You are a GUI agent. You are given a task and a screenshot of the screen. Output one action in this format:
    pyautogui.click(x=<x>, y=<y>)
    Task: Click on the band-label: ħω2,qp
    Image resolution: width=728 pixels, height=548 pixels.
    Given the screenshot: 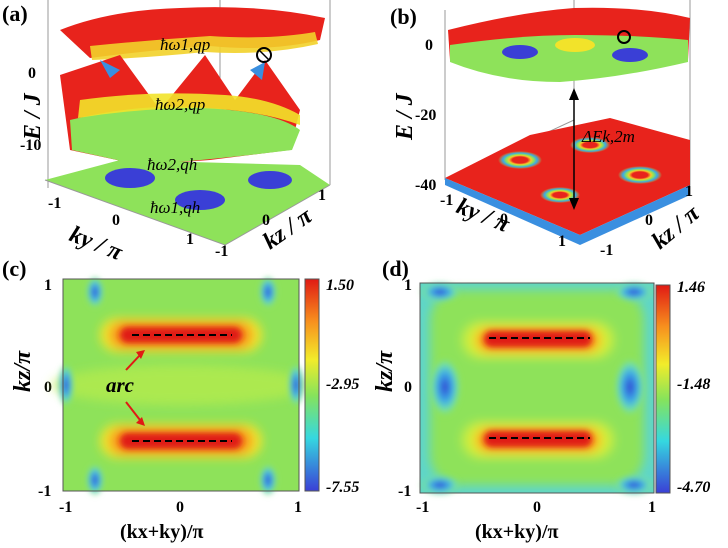 What is the action you would take?
    pyautogui.click(x=180, y=104)
    